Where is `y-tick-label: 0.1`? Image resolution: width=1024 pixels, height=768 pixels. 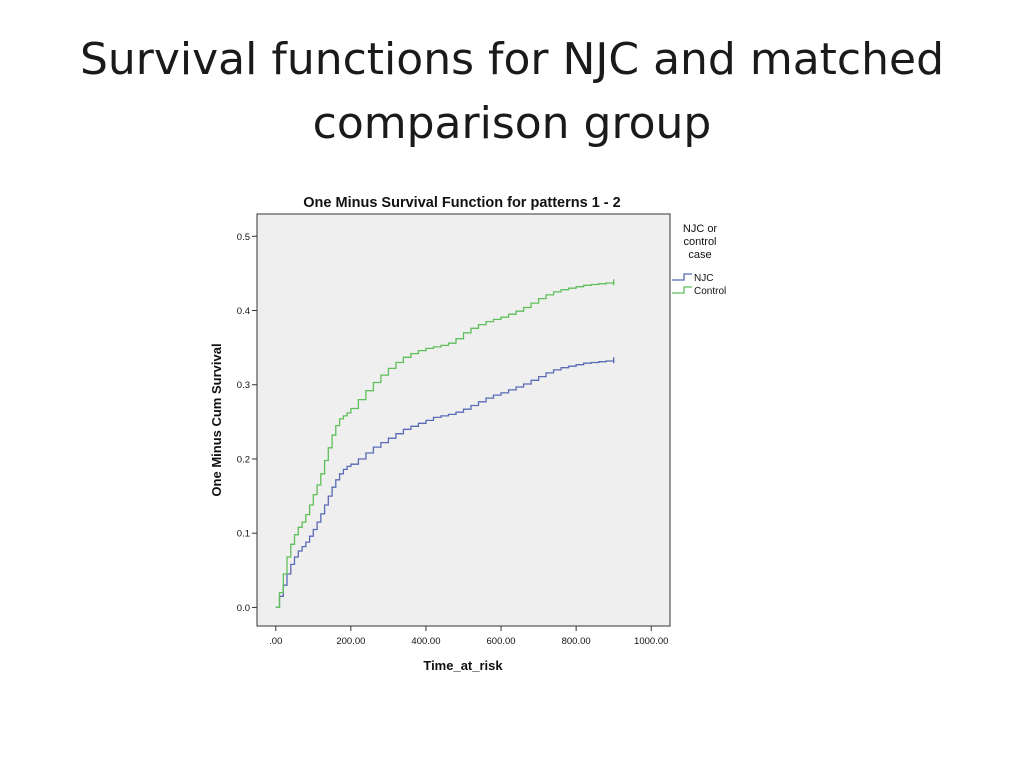
y-tick-label: 0.1 is located at coordinates (243, 534).